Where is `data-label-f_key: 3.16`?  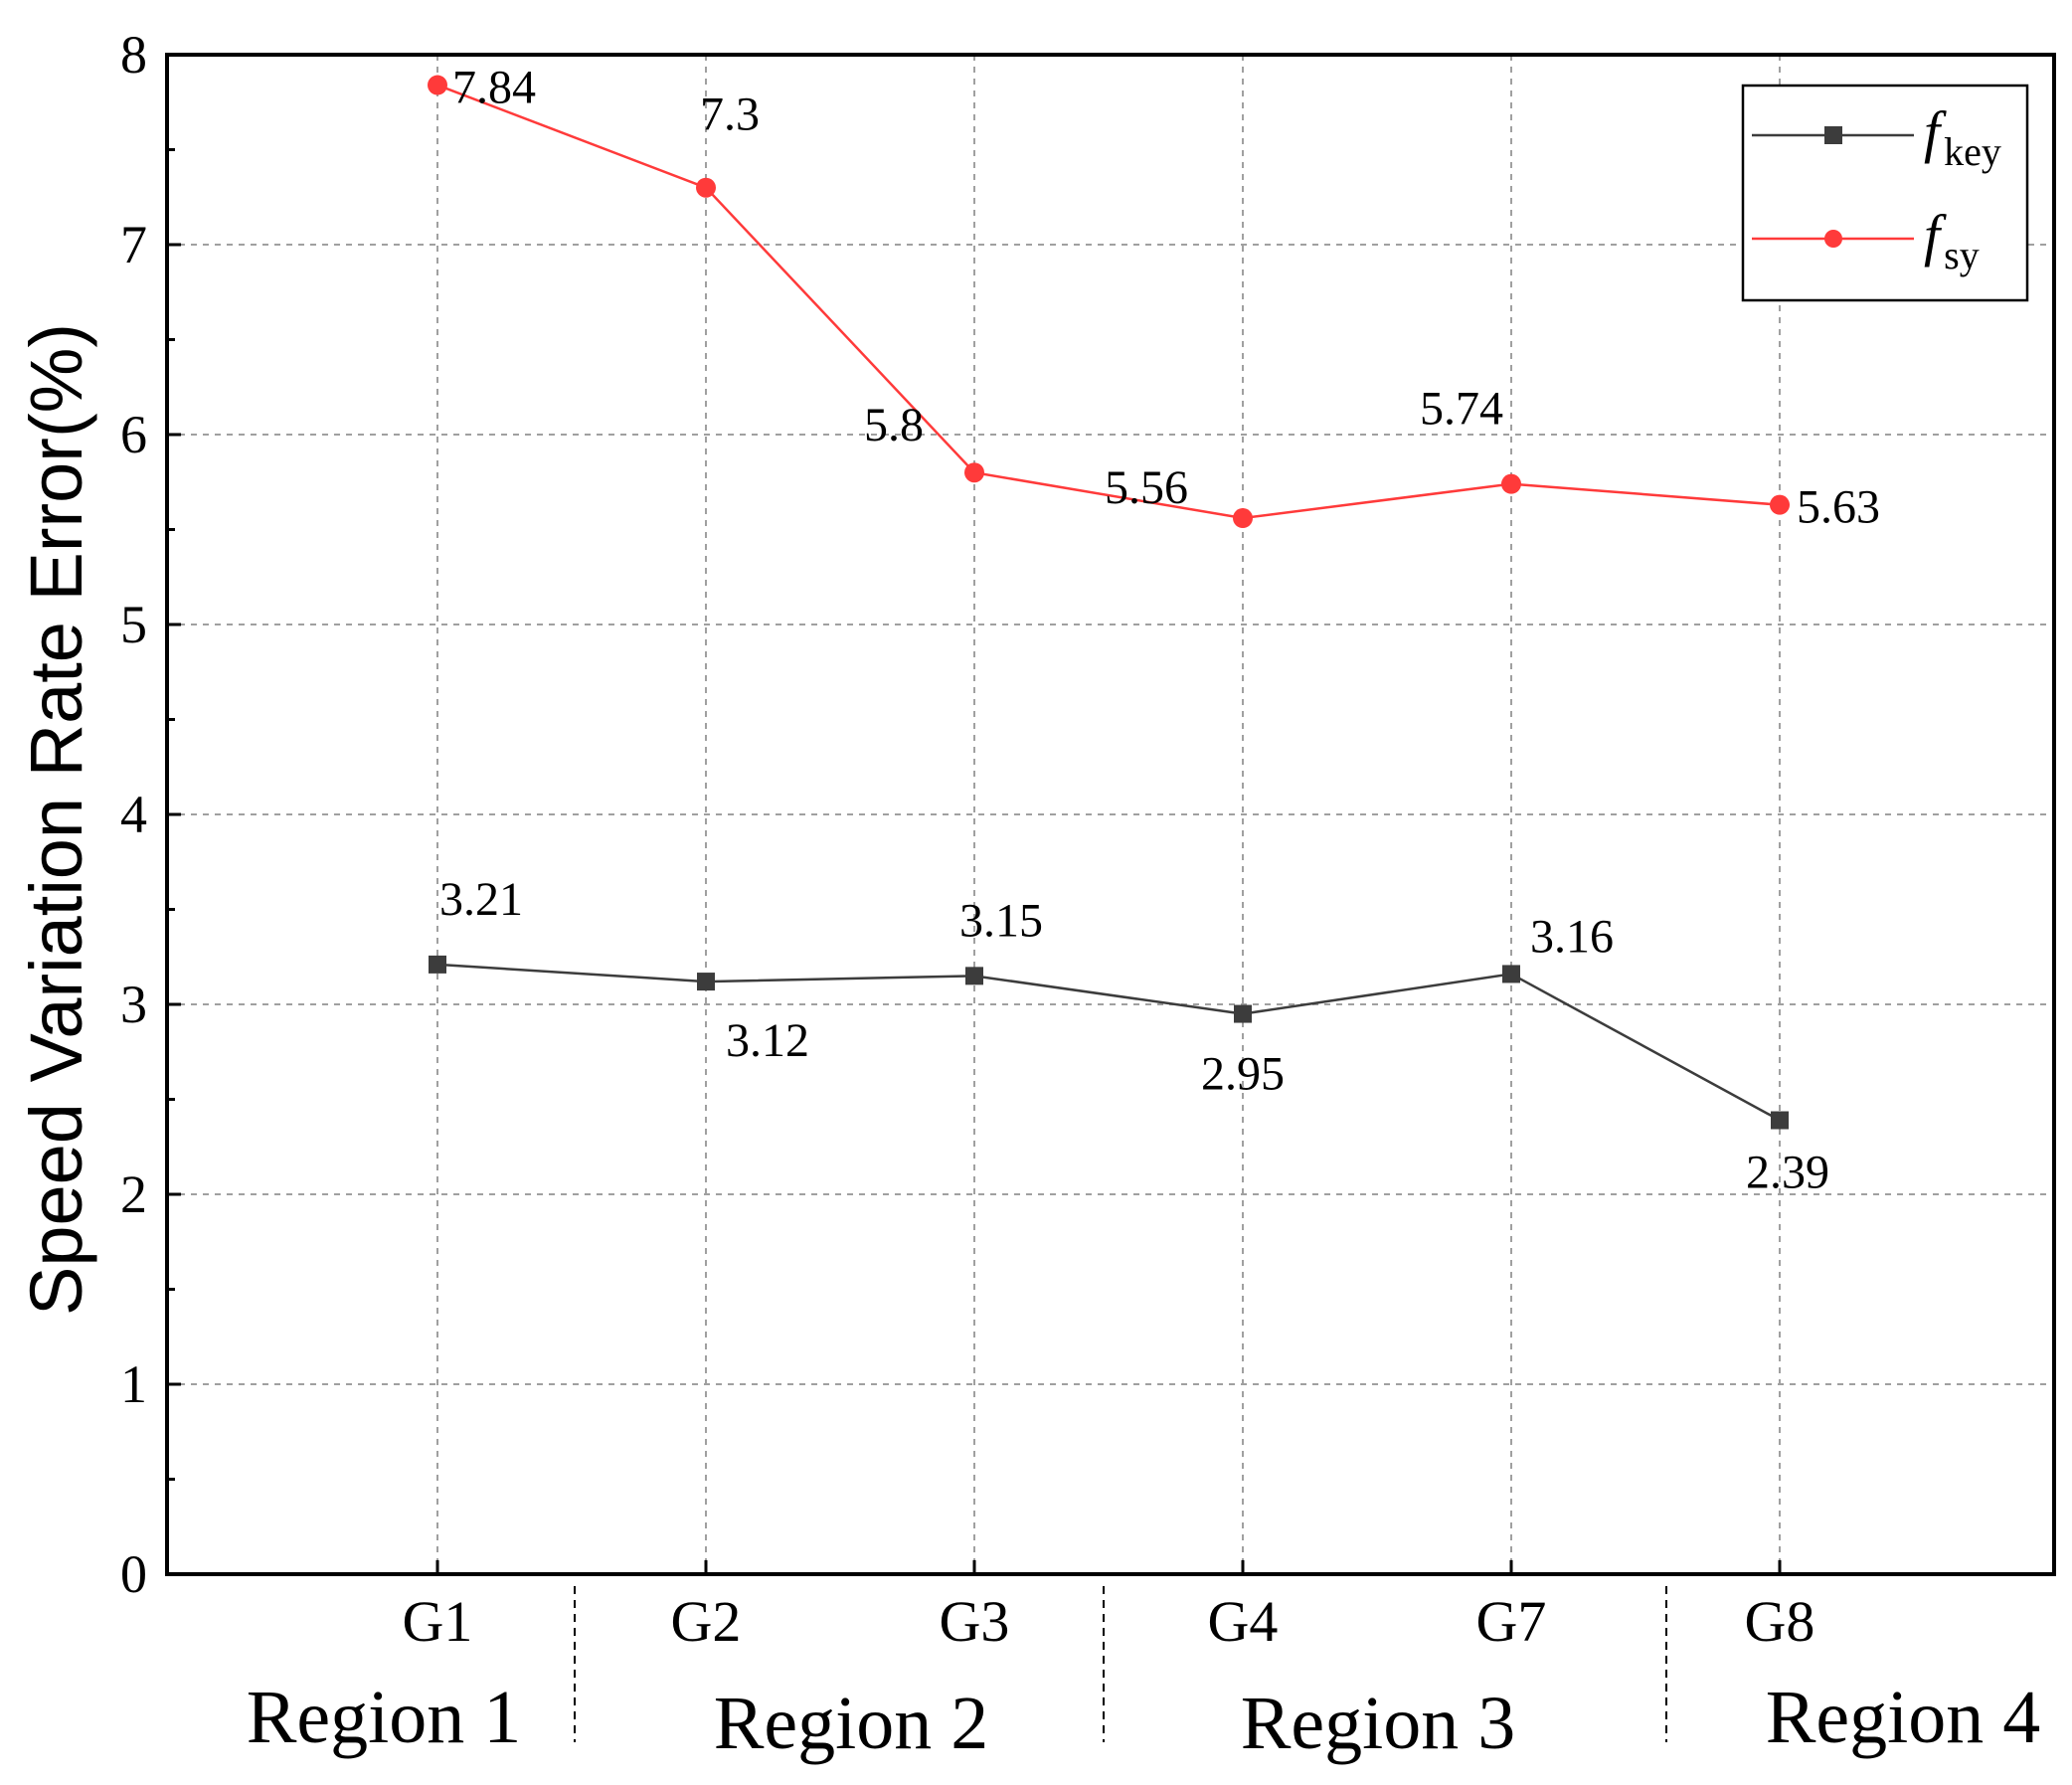
data-label-f_key: 3.16 is located at coordinates (1572, 936).